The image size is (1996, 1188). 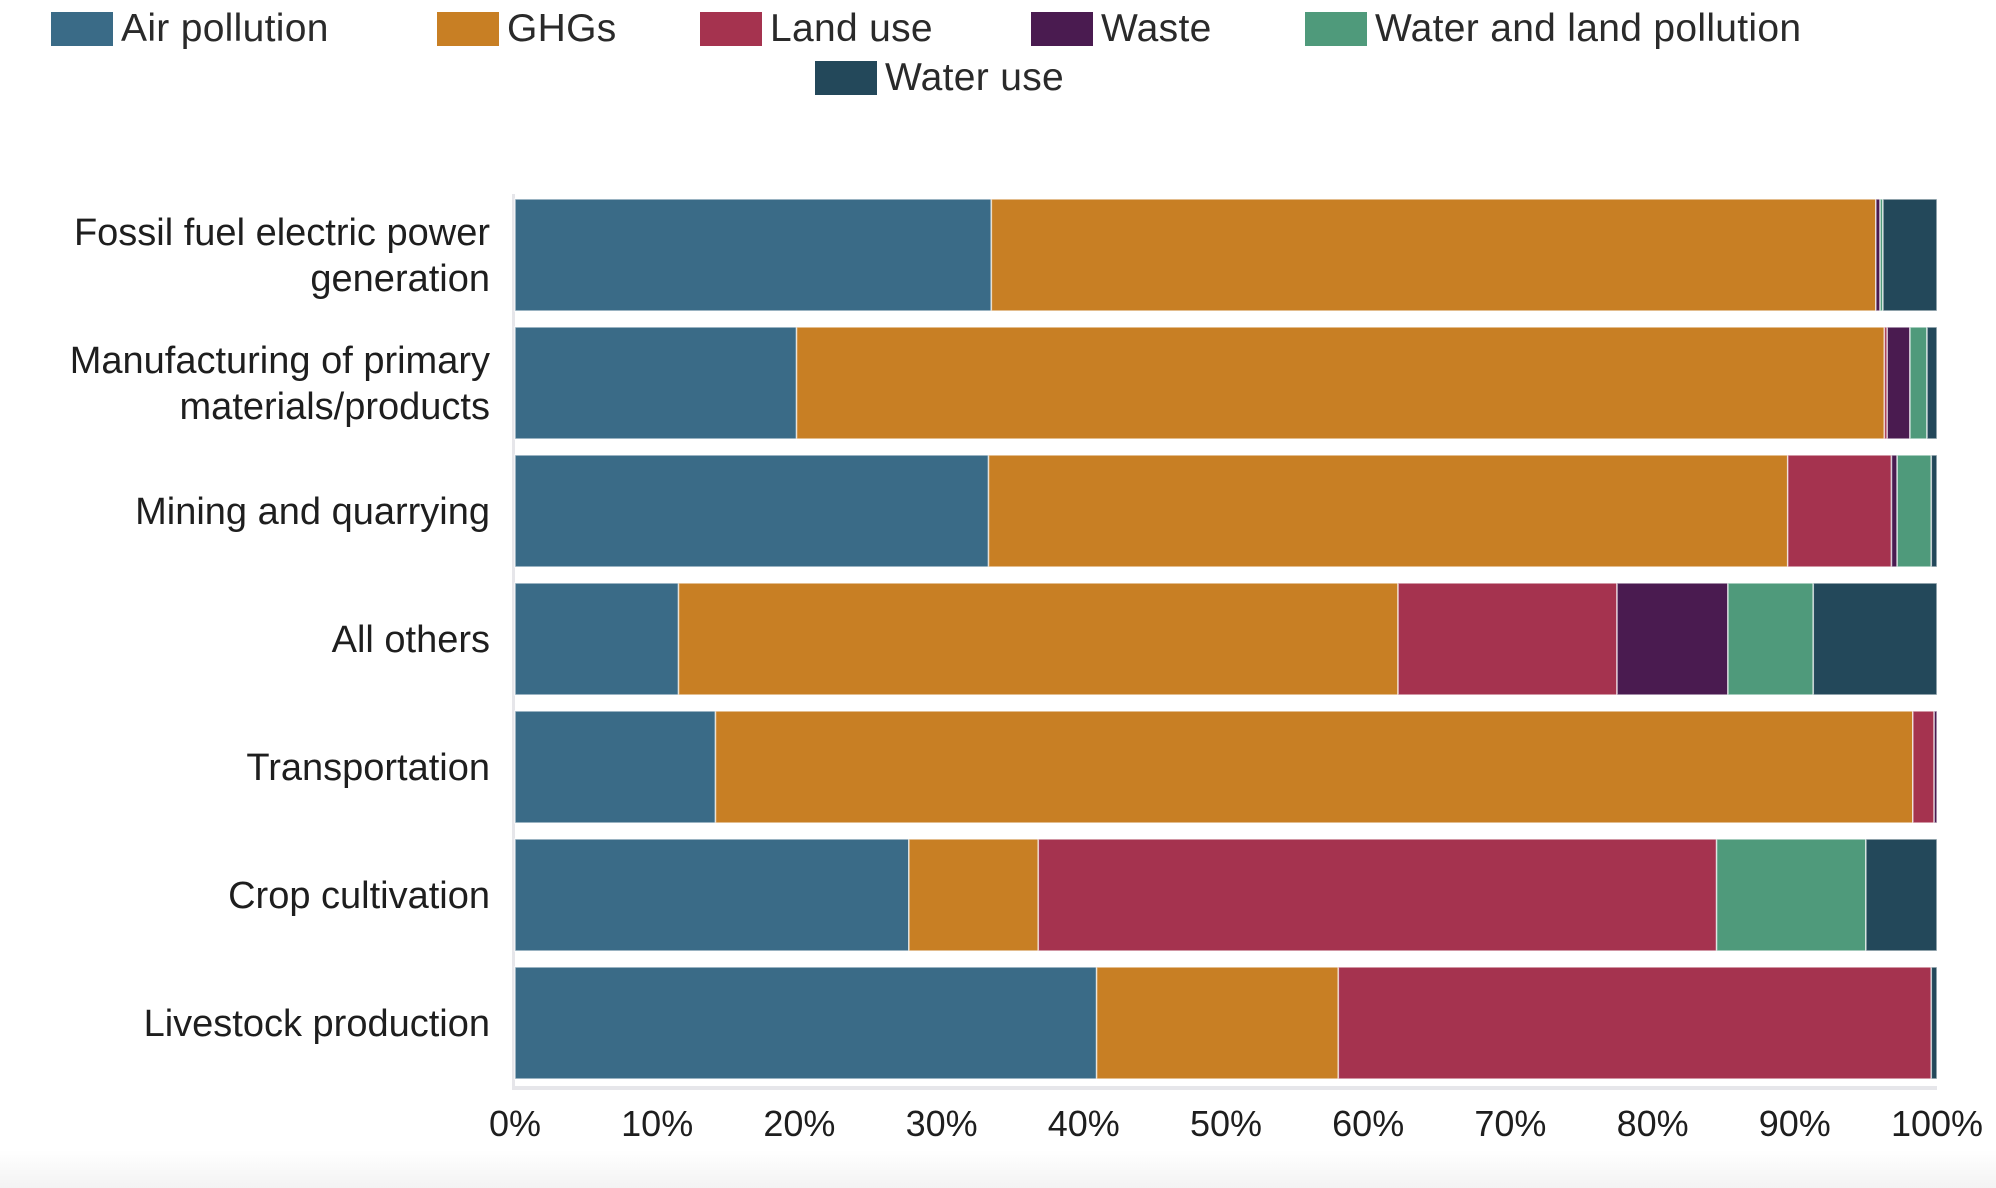 I want to click on x-tick-label-0pct: 0%, so click(x=515, y=1123).